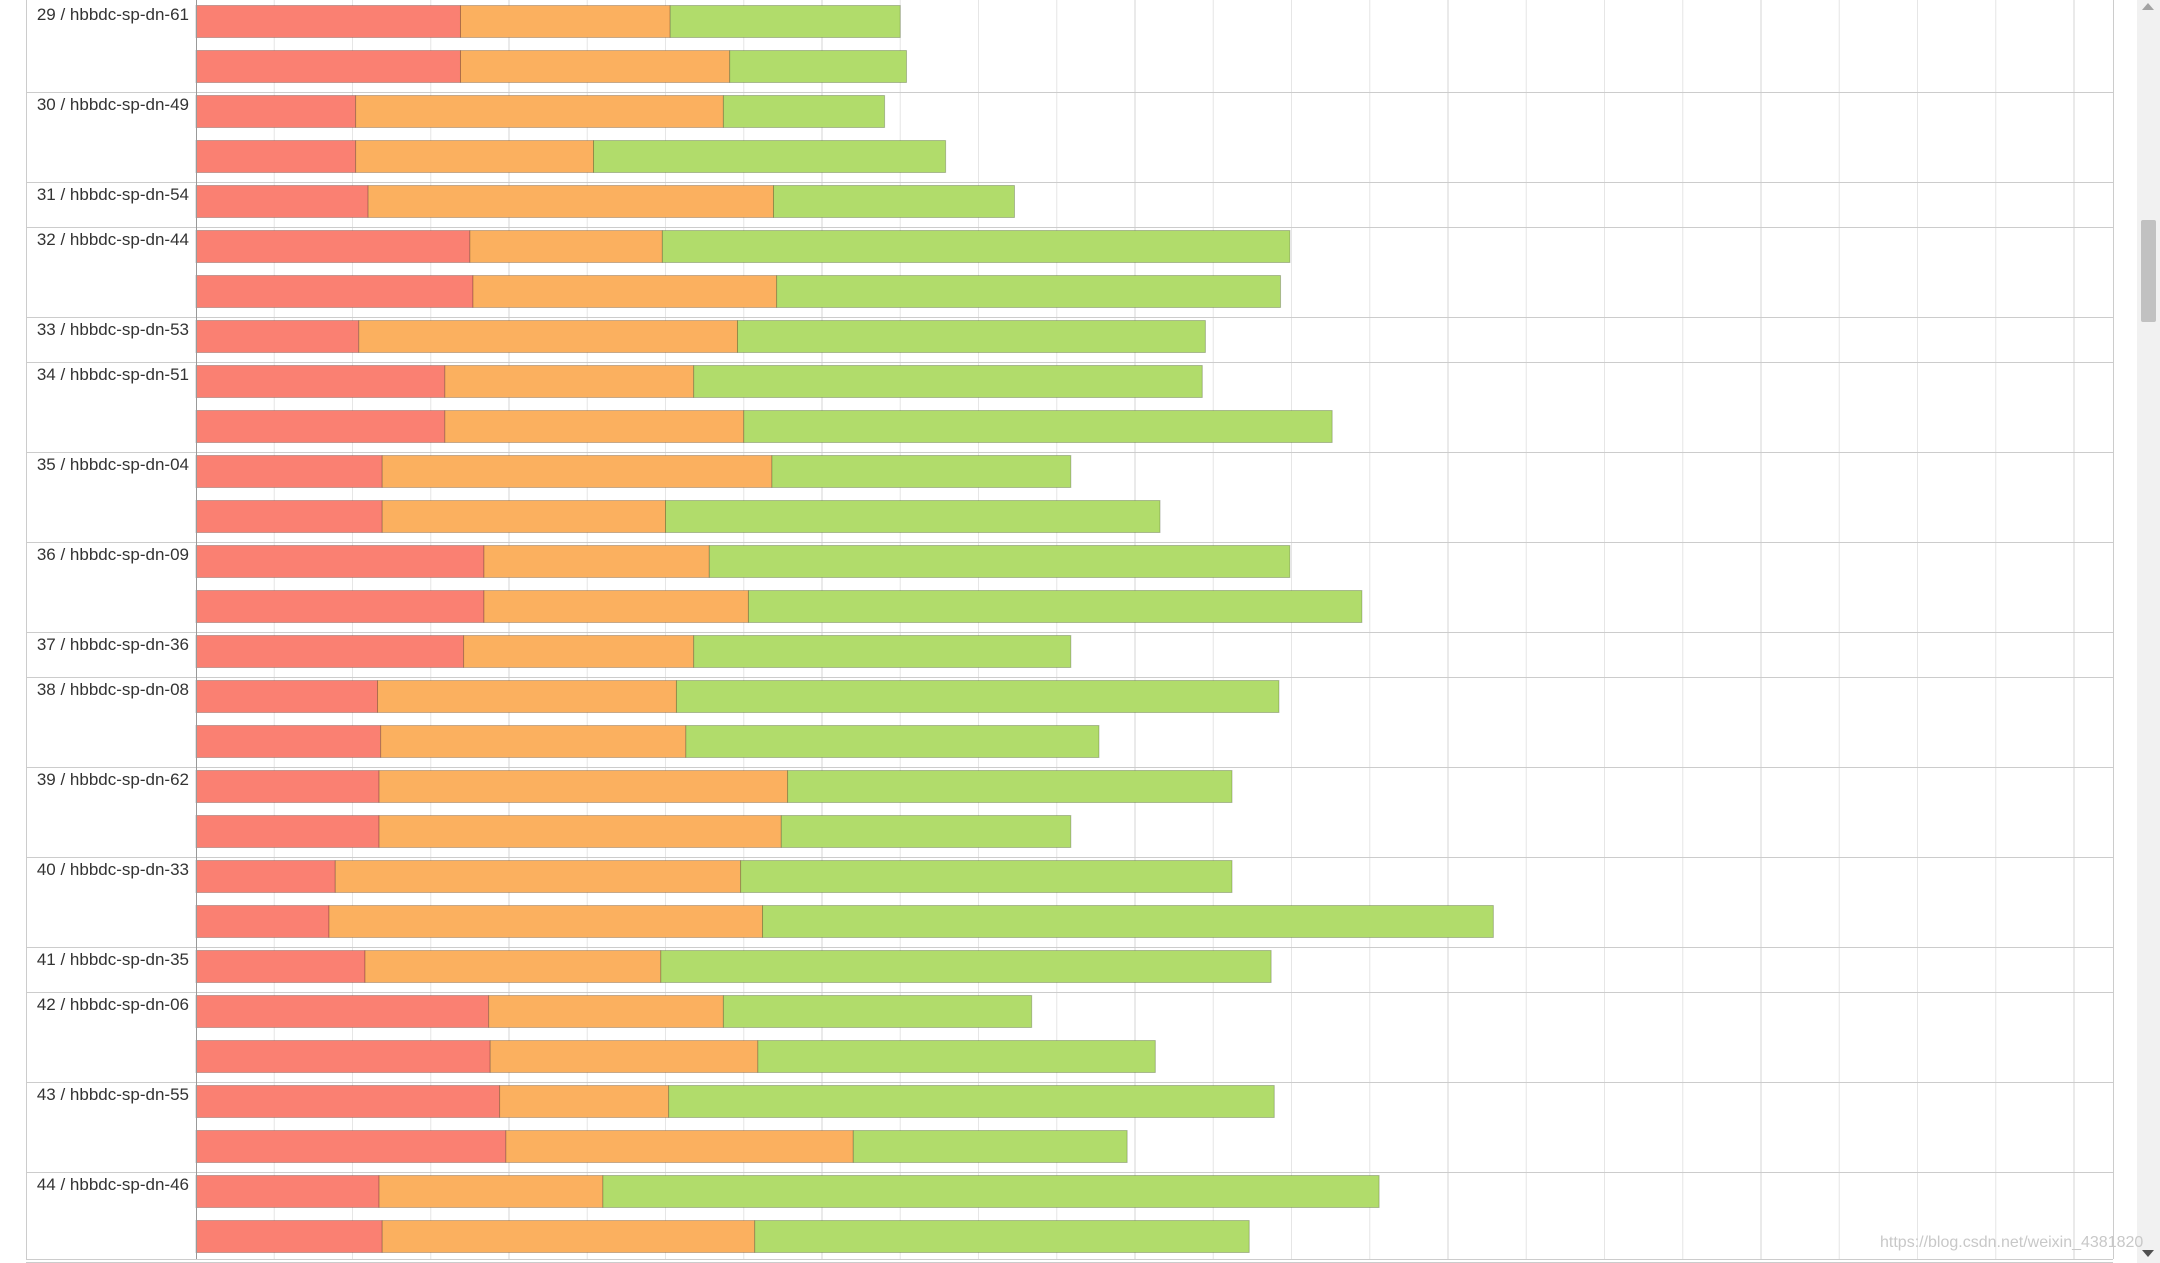  Describe the element at coordinates (113, 14) in the screenshot. I see `row-label: 29 / hbbdc-sp-dn-61` at that location.